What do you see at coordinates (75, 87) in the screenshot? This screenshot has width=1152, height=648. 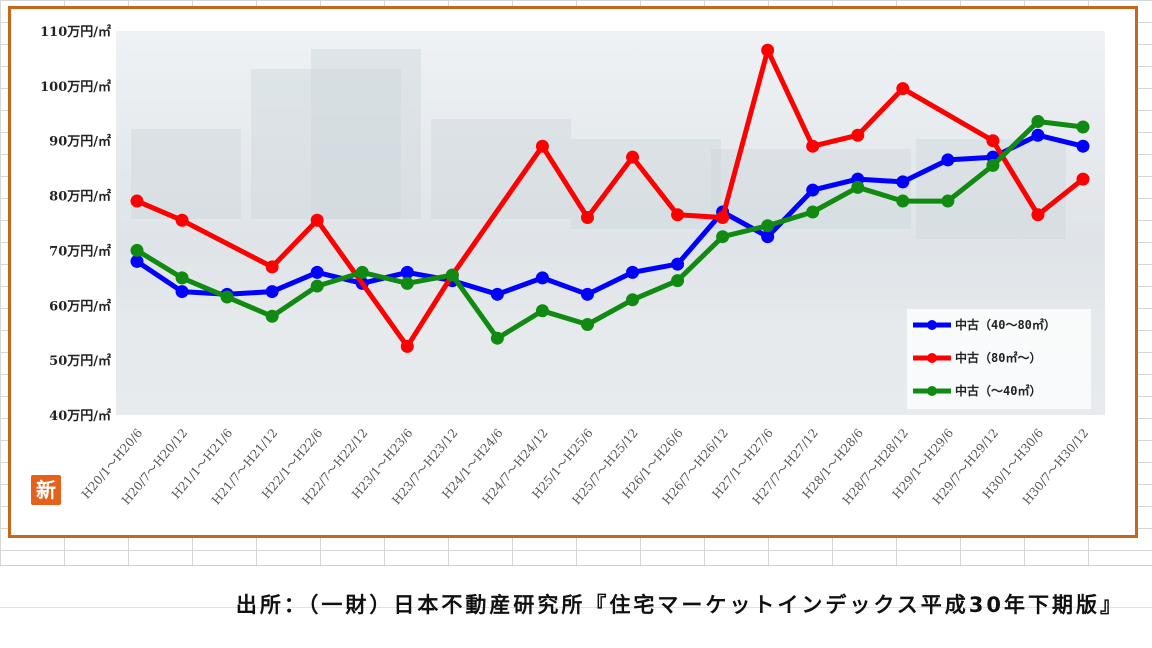 I see `y-tick-label: 100万円/㎡` at bounding box center [75, 87].